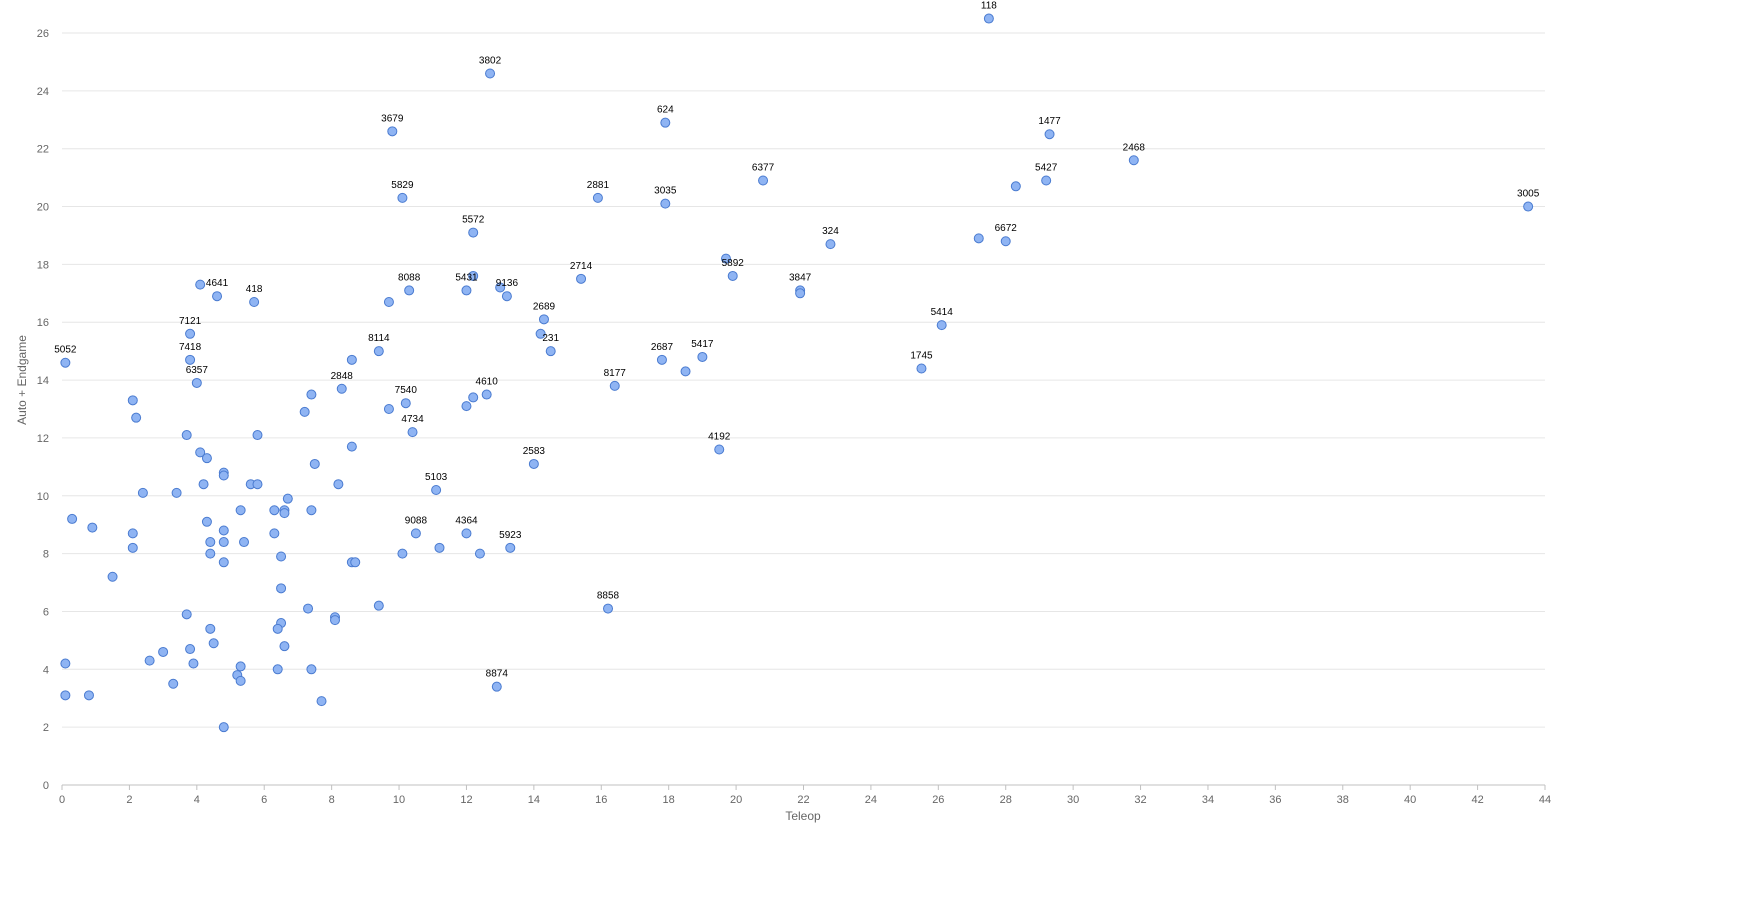  Describe the element at coordinates (46, 555) in the screenshot. I see `y-tick-label-8: 8` at that location.